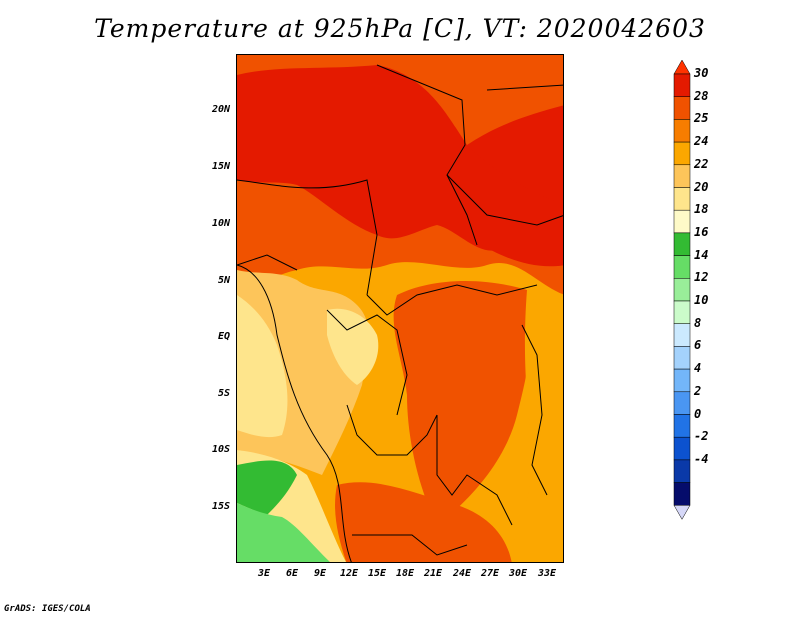  I want to click on lat-label-5n: 5N, so click(223, 280).